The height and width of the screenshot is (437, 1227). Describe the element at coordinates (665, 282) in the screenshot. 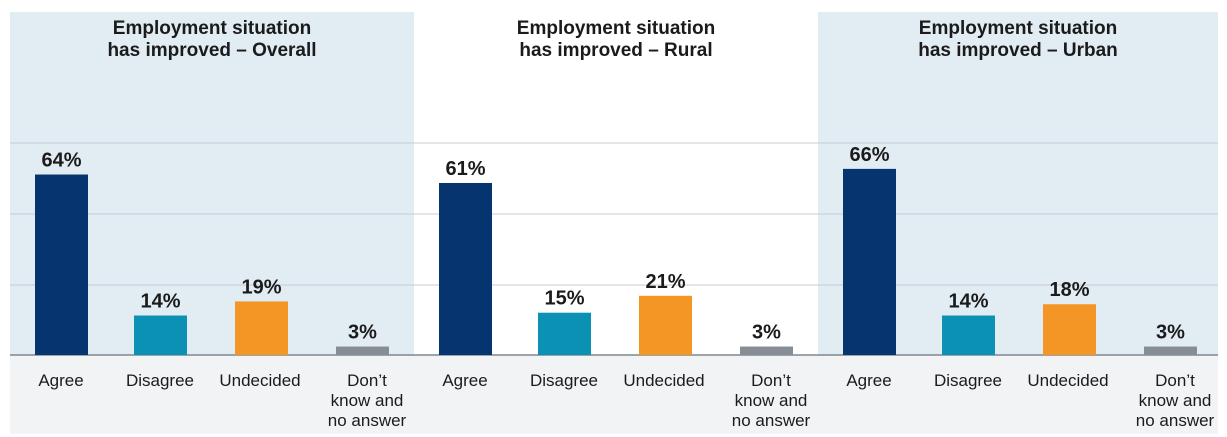

I see `data-label: 21%` at that location.